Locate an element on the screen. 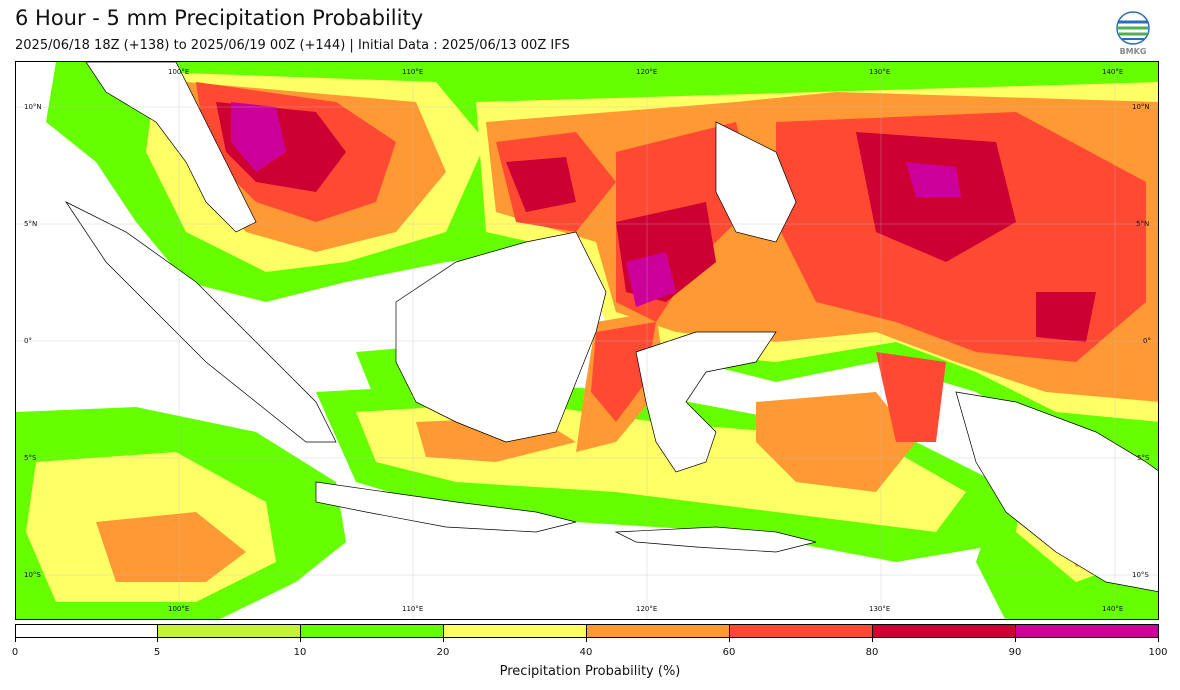  colorbar-tick-label: 5 is located at coordinates (157, 652).